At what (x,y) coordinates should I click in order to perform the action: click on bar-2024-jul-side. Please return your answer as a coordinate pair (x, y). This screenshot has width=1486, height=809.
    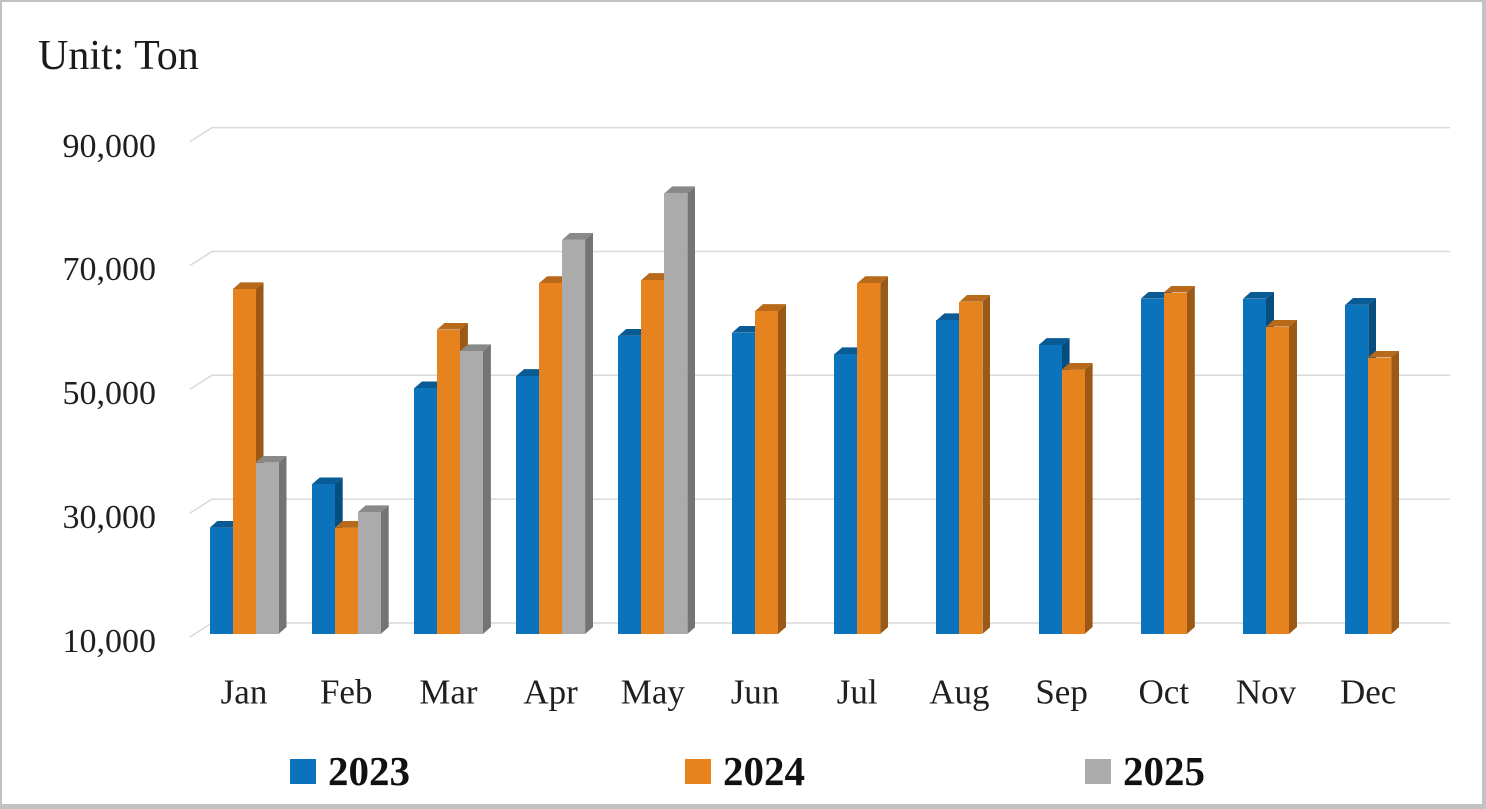
    Looking at the image, I should click on (884, 455).